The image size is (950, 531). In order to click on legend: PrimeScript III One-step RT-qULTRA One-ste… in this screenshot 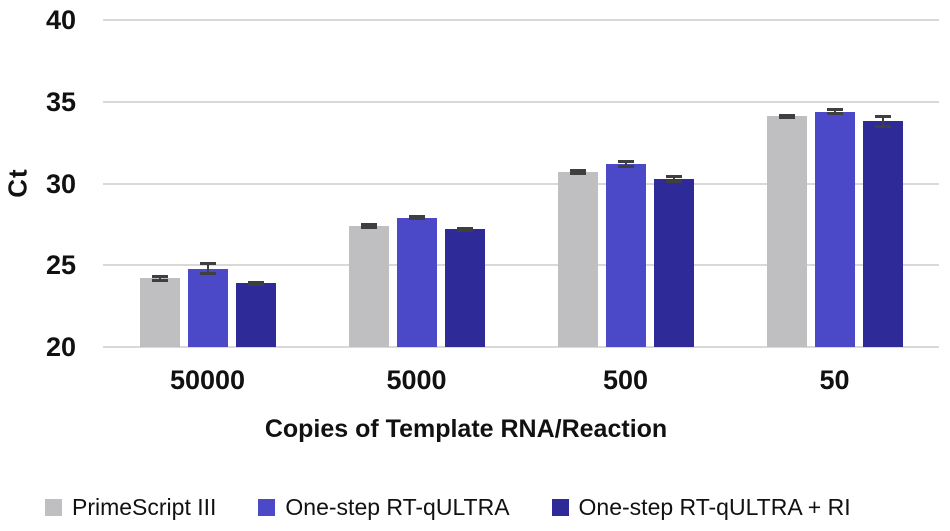, I will do `click(448, 507)`.